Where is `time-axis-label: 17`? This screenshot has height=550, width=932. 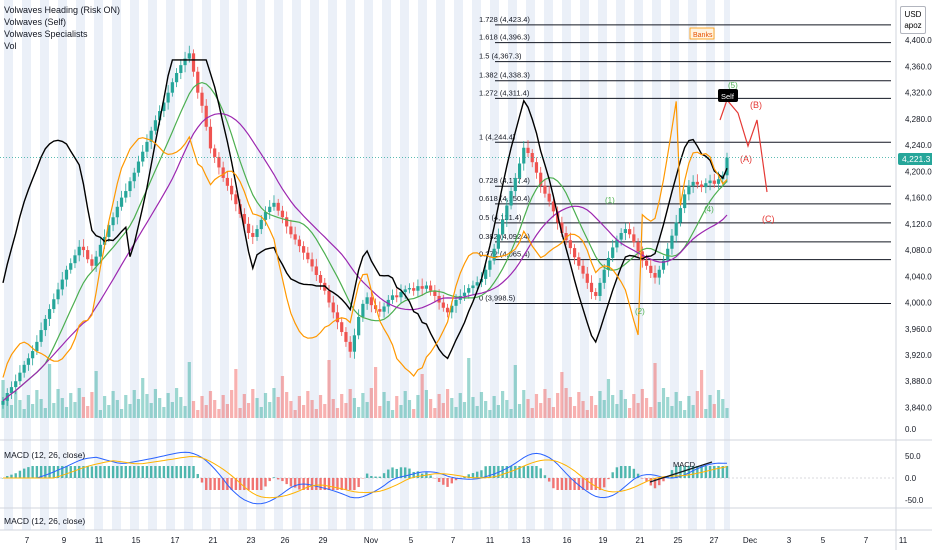
time-axis-label: 17 is located at coordinates (175, 540).